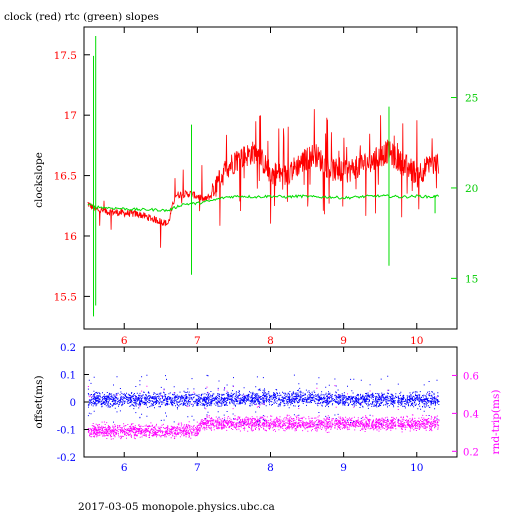 The width and height of the screenshot is (512, 512). What do you see at coordinates (68, 376) in the screenshot?
I see `offset-ytick-label: 0.1` at bounding box center [68, 376].